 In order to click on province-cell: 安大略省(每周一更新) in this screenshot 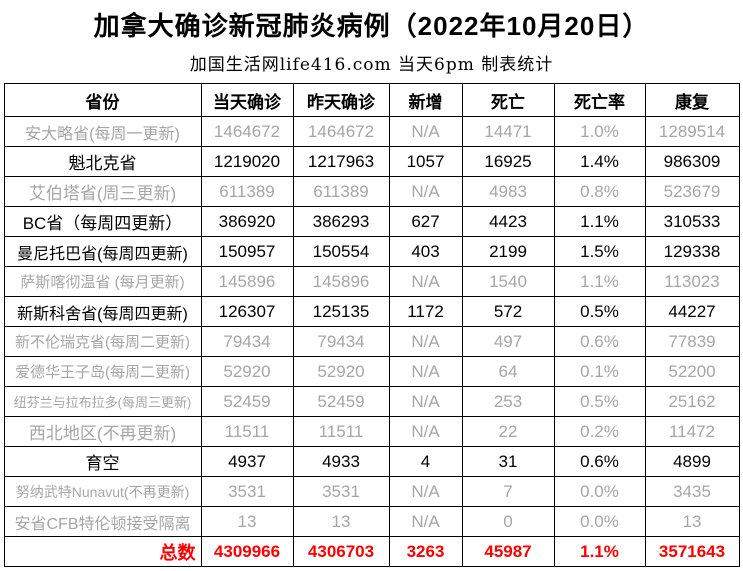, I will do `click(102, 131)`.